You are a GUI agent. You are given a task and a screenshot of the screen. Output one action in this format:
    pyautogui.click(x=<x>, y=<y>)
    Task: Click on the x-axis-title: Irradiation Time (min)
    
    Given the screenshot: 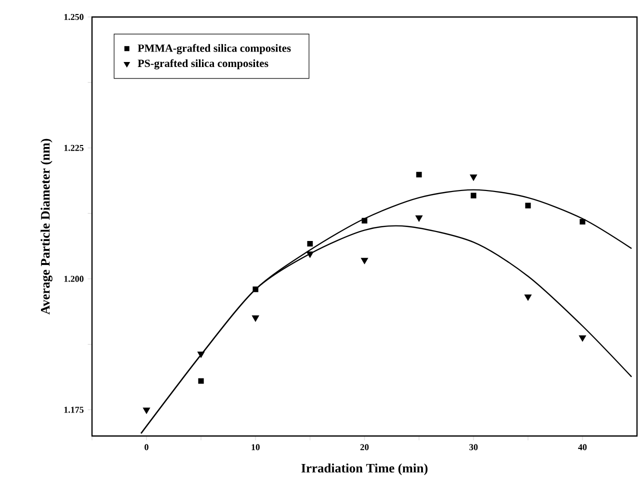 What is the action you would take?
    pyautogui.click(x=364, y=469)
    